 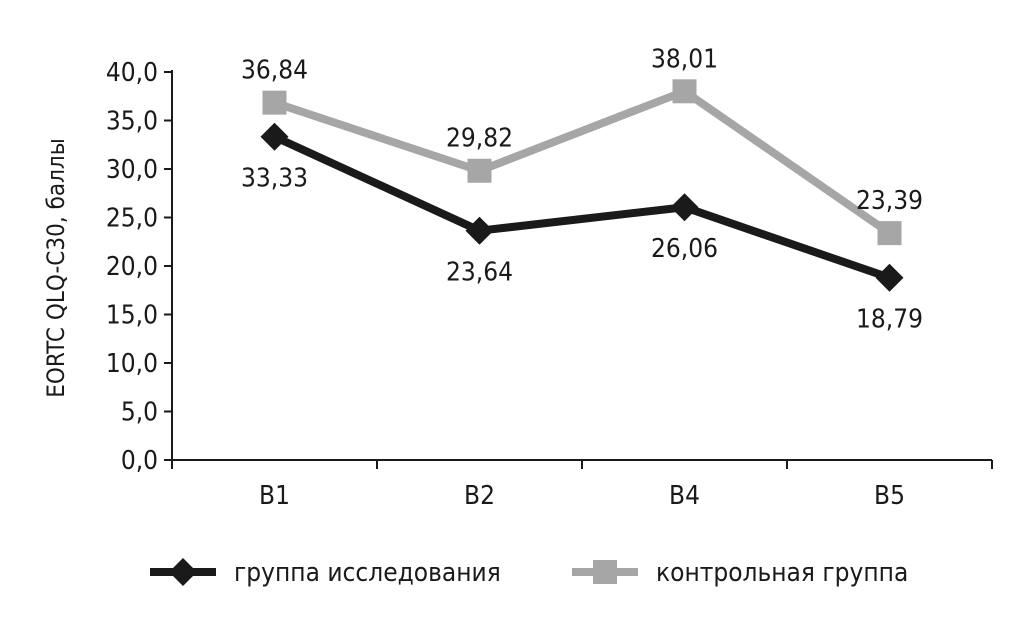 What do you see at coordinates (479, 273) in the screenshot?
I see `data-label: 23,64` at bounding box center [479, 273].